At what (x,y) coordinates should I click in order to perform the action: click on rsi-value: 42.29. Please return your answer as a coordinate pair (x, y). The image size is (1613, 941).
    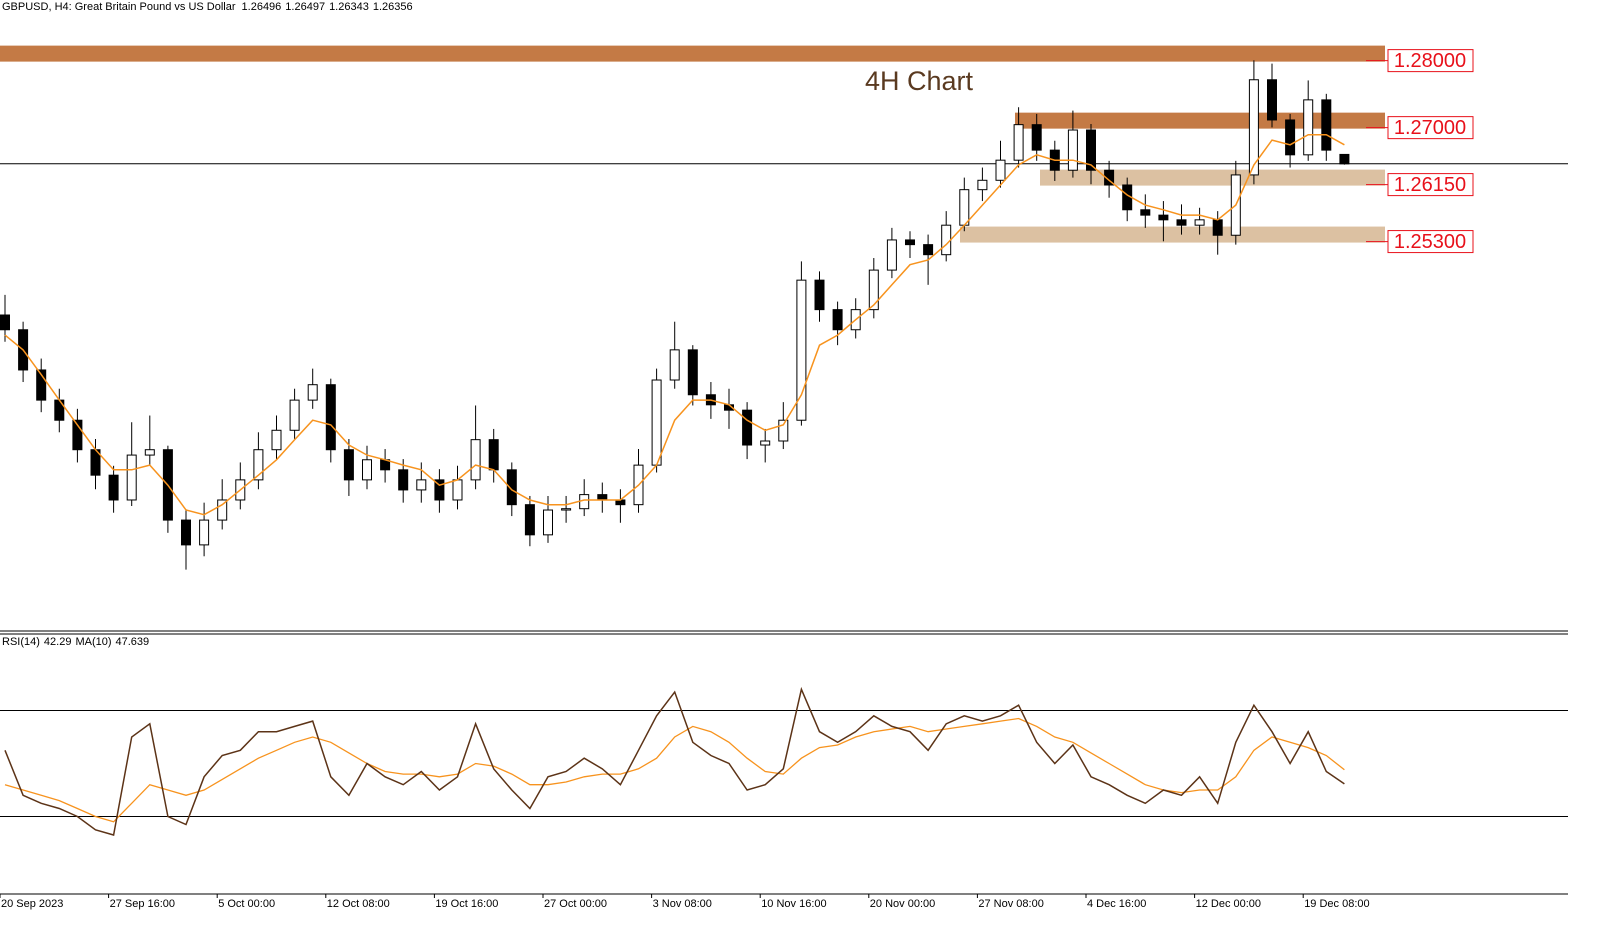
    Looking at the image, I should click on (58, 642).